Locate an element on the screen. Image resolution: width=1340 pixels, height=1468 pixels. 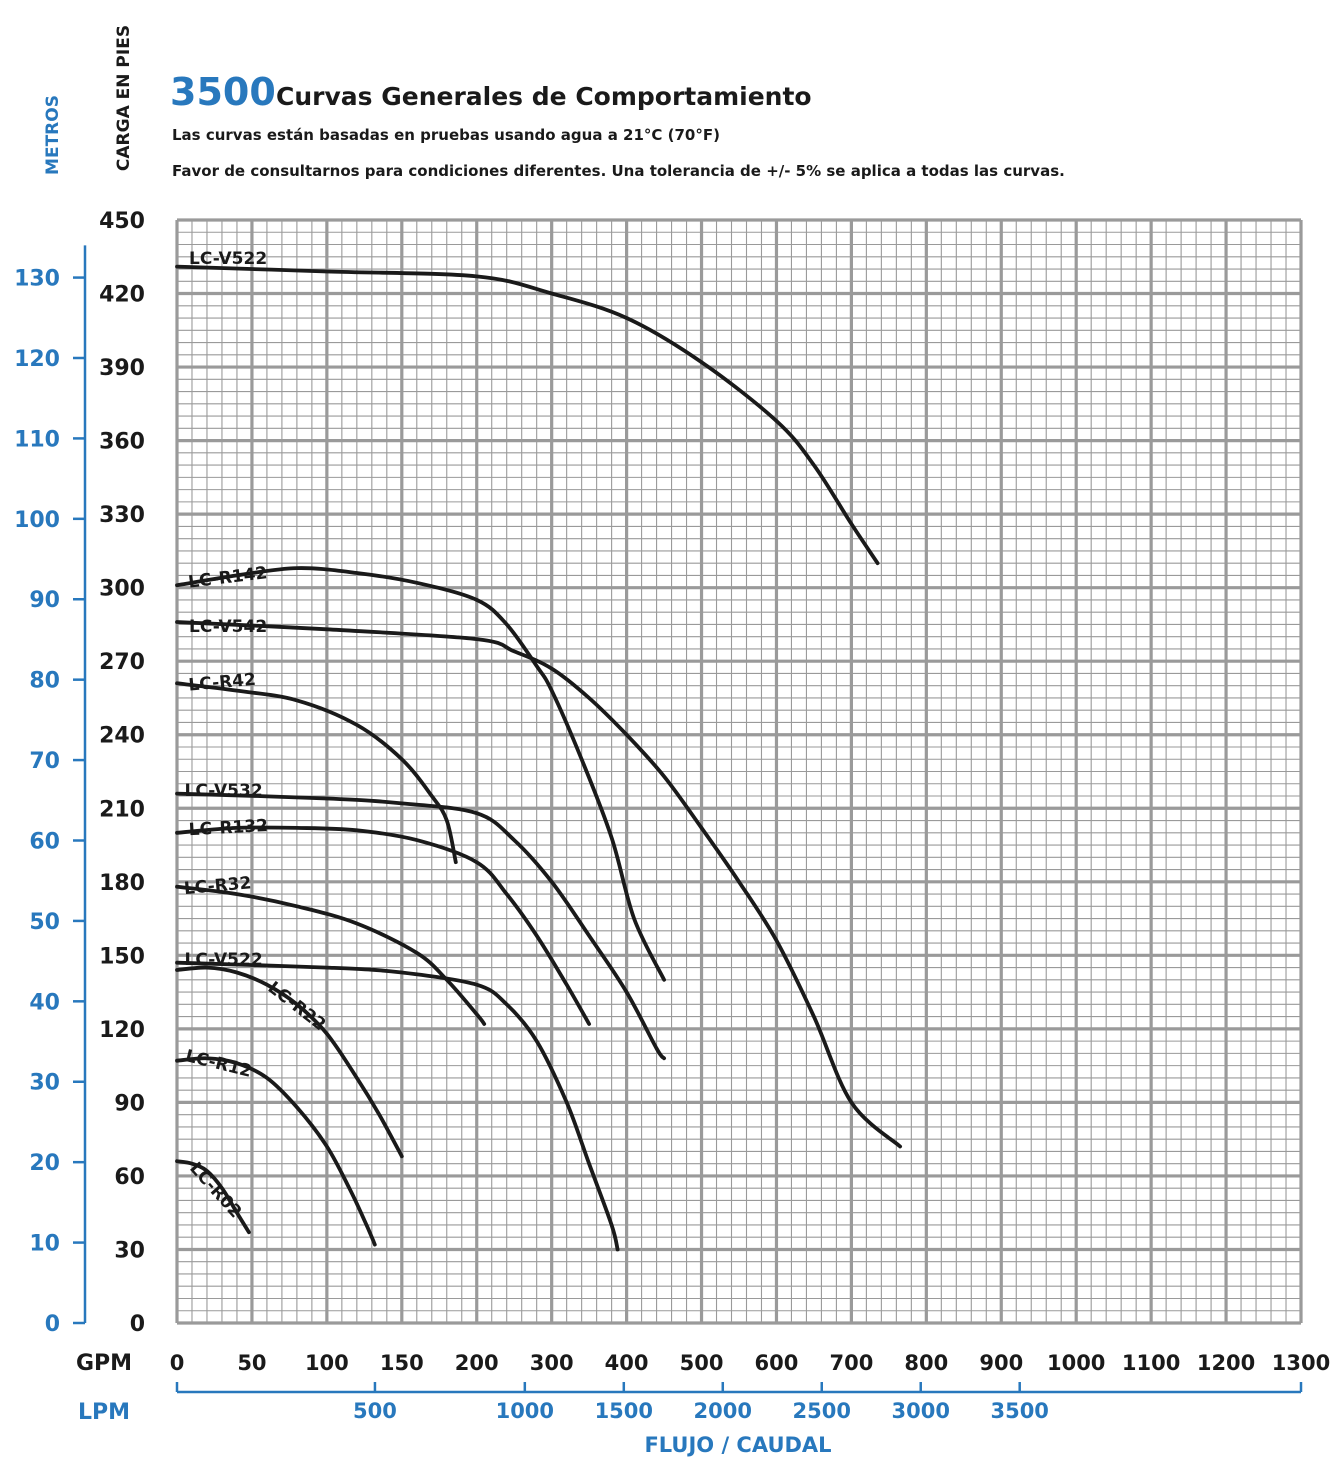
y-tick-label-feet: 420 is located at coordinates (122, 295).